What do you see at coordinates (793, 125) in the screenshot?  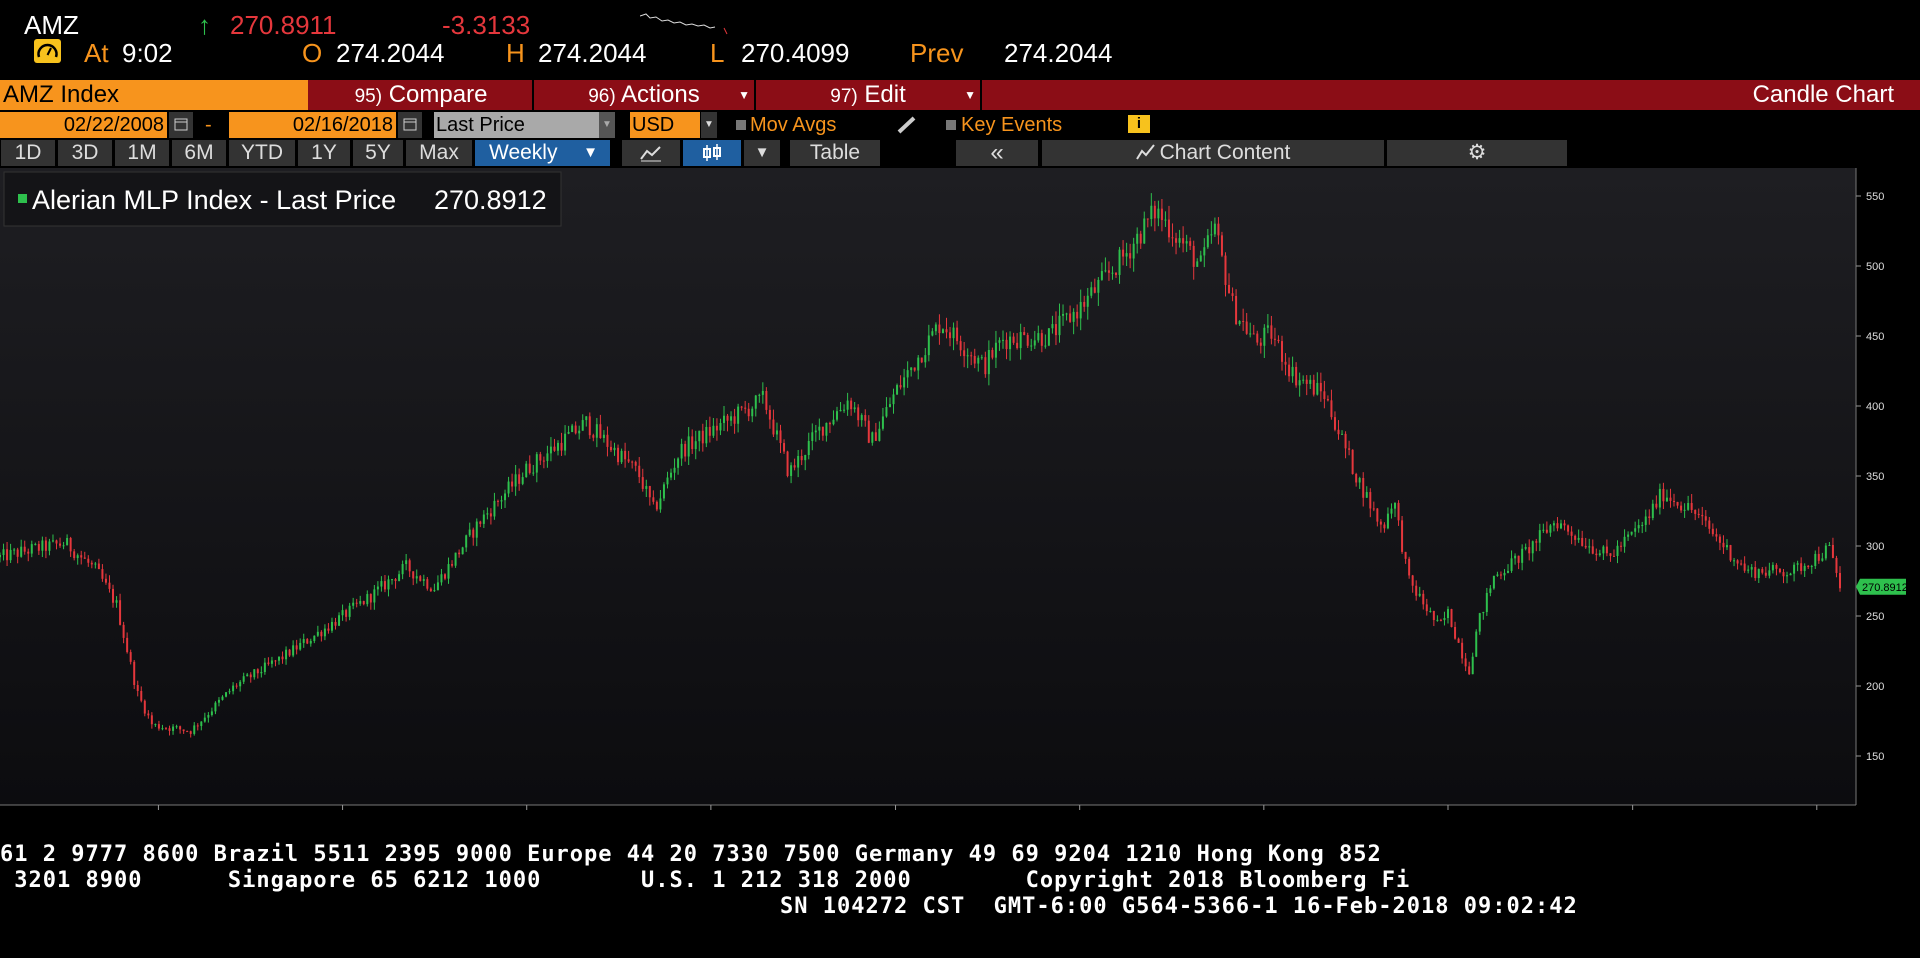 I see `mov-avgs-label: Mov Avgs` at bounding box center [793, 125].